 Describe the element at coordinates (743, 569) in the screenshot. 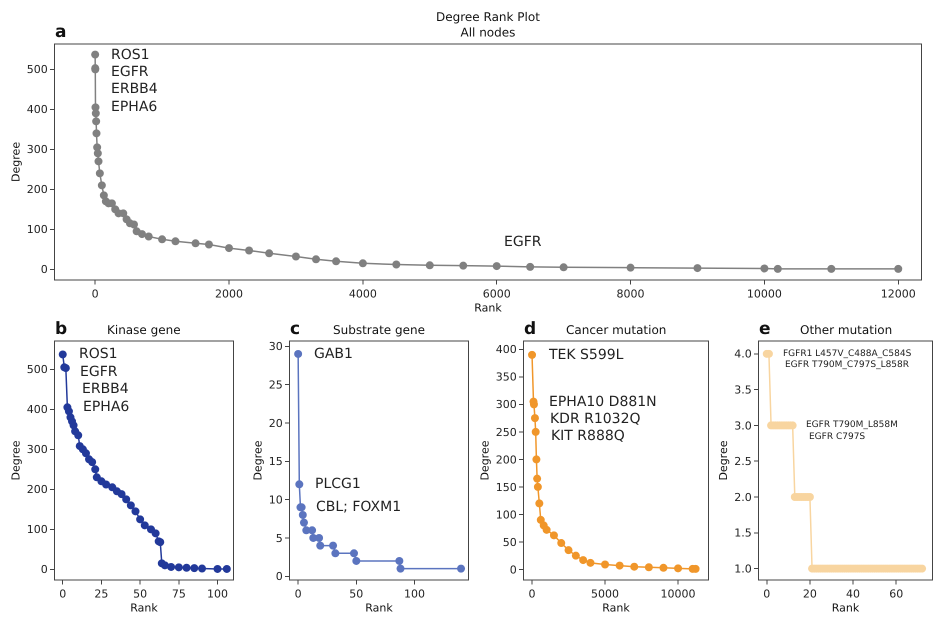

I see `y-tick-label: 1.0` at that location.